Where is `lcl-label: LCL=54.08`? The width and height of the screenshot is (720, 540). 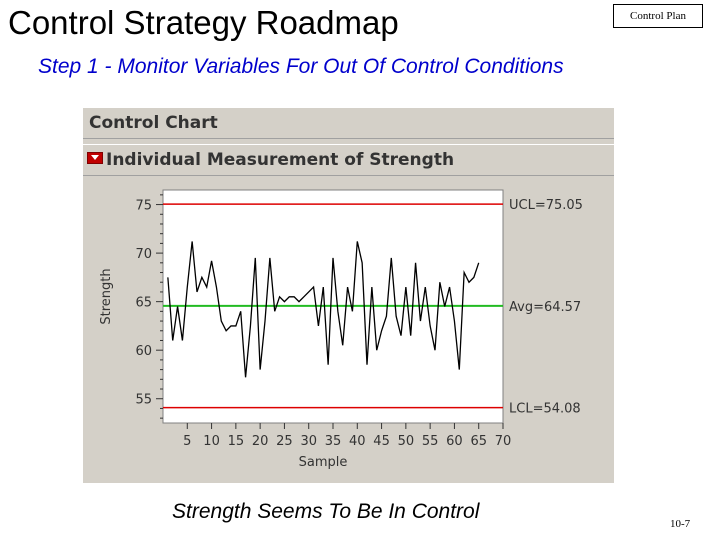
lcl-label: LCL=54.08 is located at coordinates (545, 409).